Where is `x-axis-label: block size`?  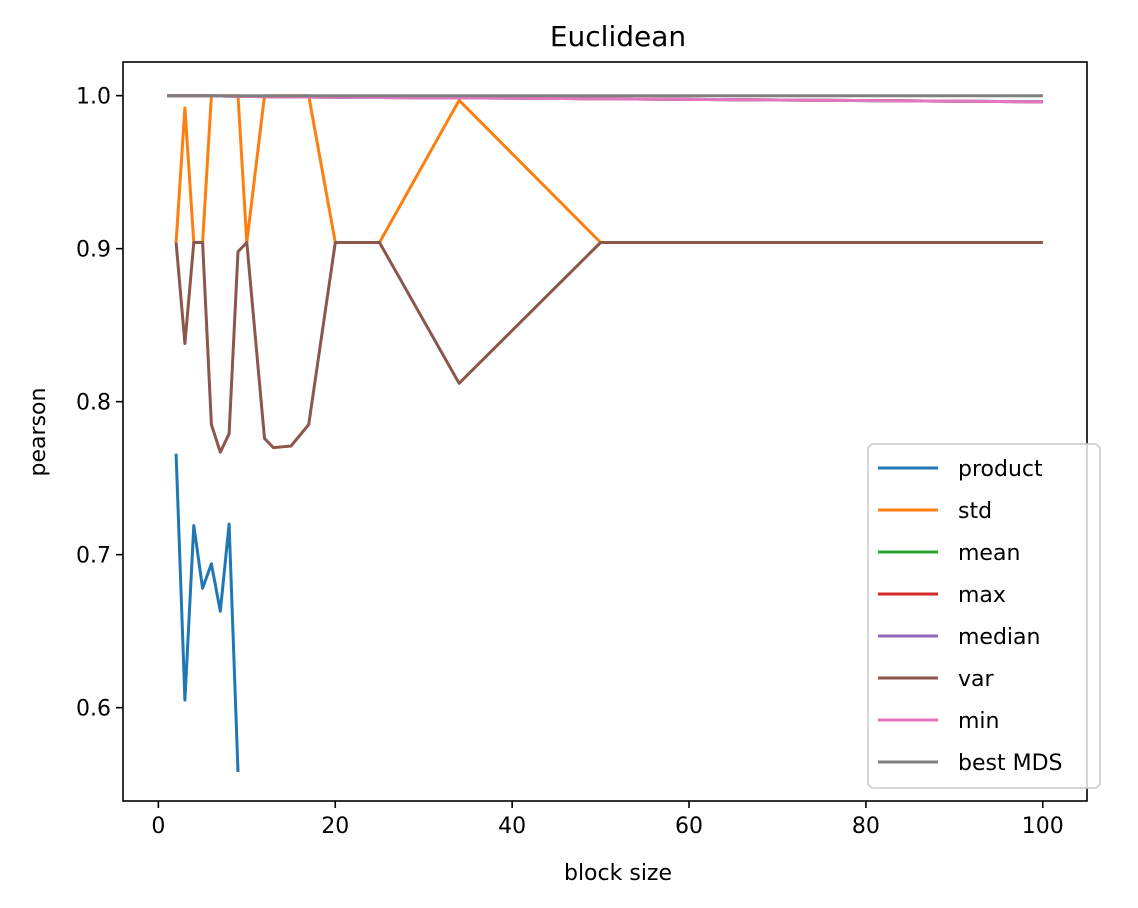 x-axis-label: block size is located at coordinates (618, 873).